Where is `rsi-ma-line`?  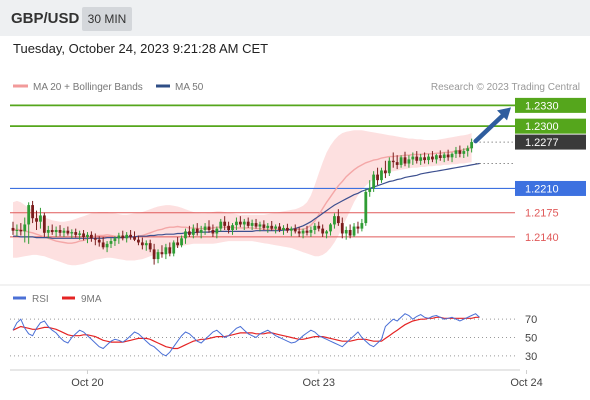
rsi-ma-line is located at coordinates (246, 333).